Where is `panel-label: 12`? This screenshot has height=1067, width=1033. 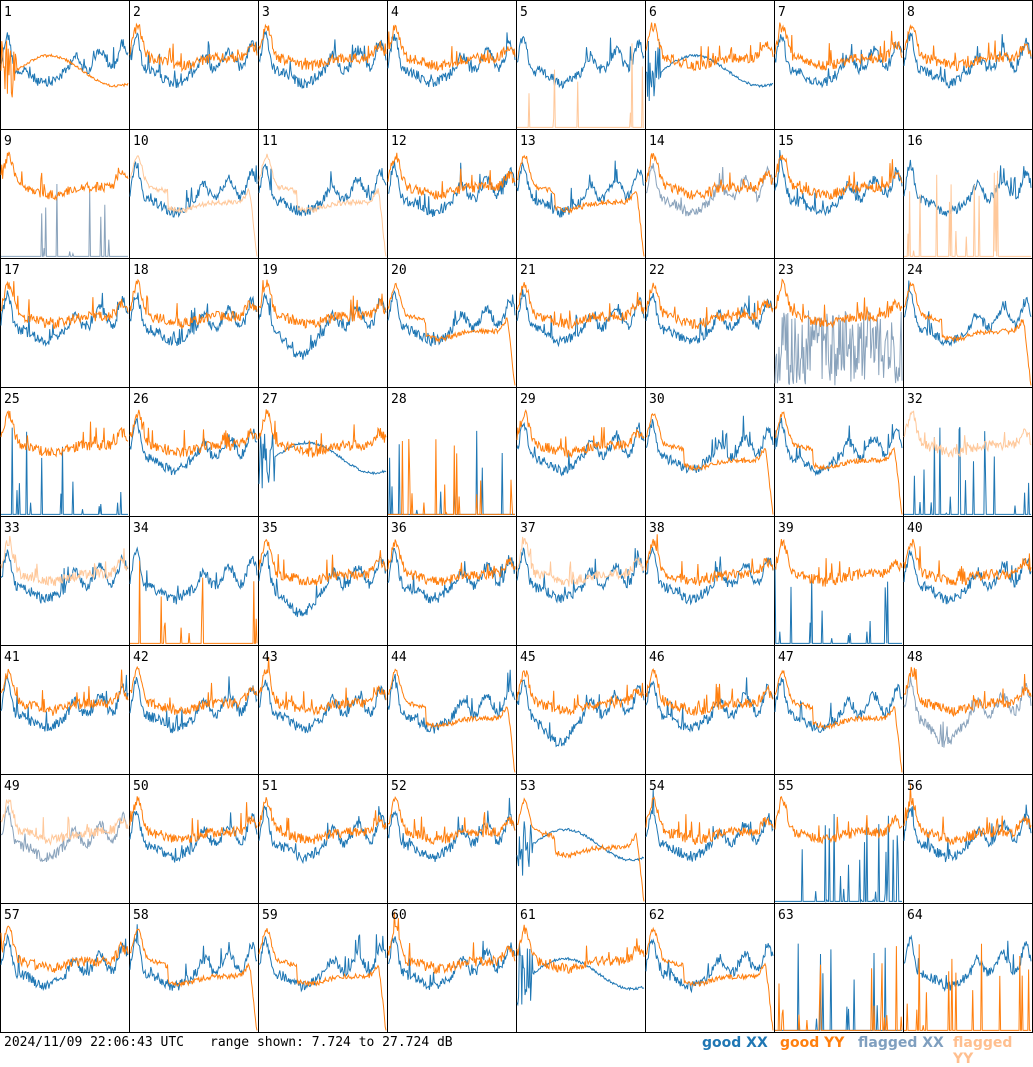 panel-label: 12 is located at coordinates (399, 141).